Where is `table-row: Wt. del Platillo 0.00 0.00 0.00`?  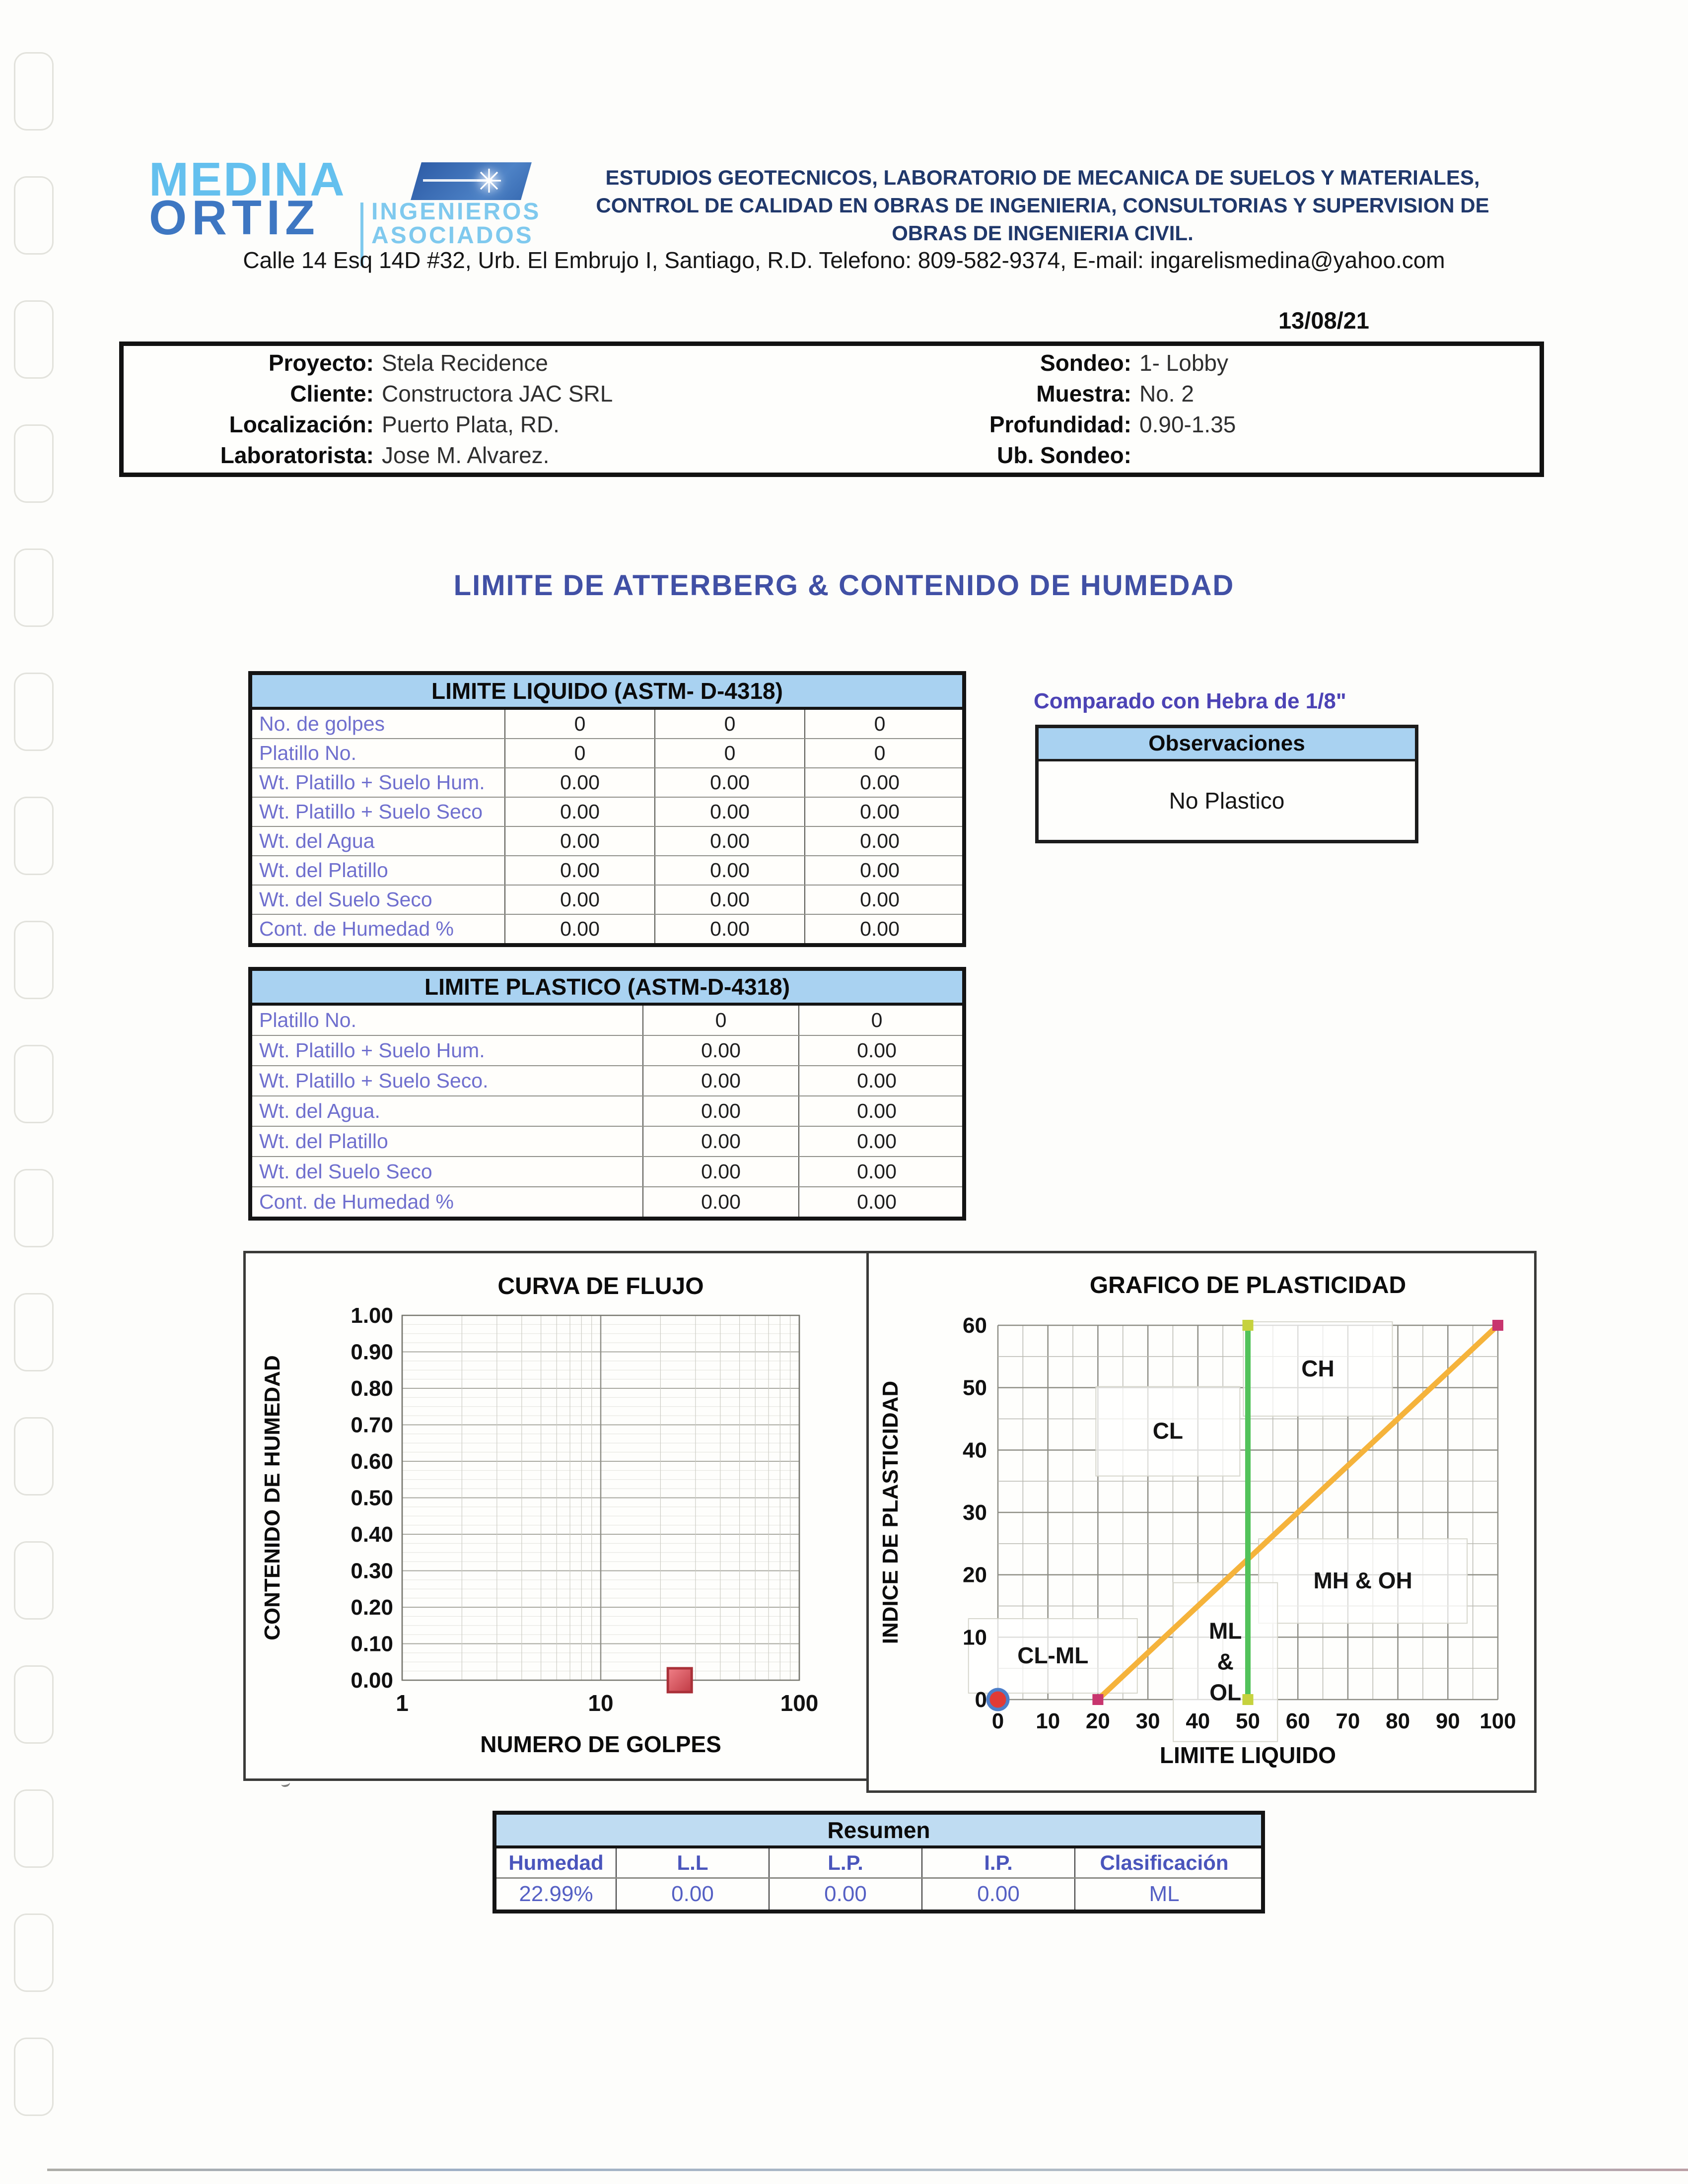
table-row: Wt. del Platillo 0.00 0.00 0.00 is located at coordinates (607, 870).